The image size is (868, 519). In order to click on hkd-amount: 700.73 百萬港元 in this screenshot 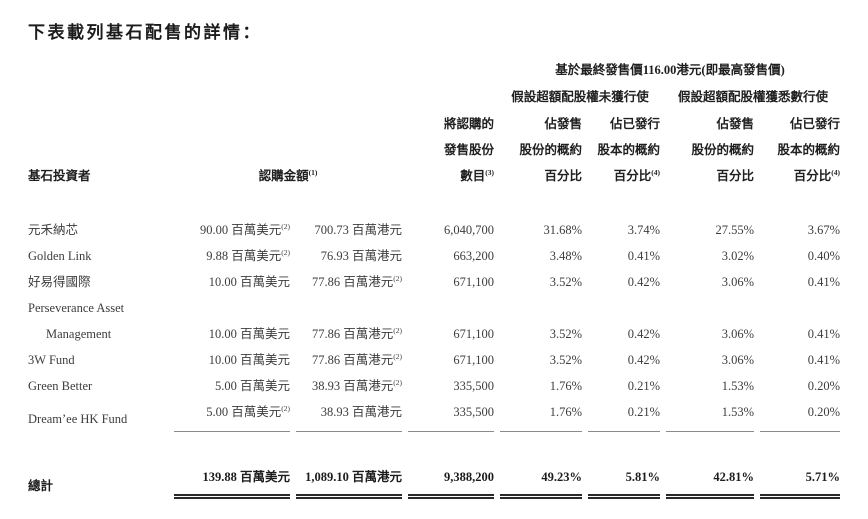, I will do `click(358, 230)`.